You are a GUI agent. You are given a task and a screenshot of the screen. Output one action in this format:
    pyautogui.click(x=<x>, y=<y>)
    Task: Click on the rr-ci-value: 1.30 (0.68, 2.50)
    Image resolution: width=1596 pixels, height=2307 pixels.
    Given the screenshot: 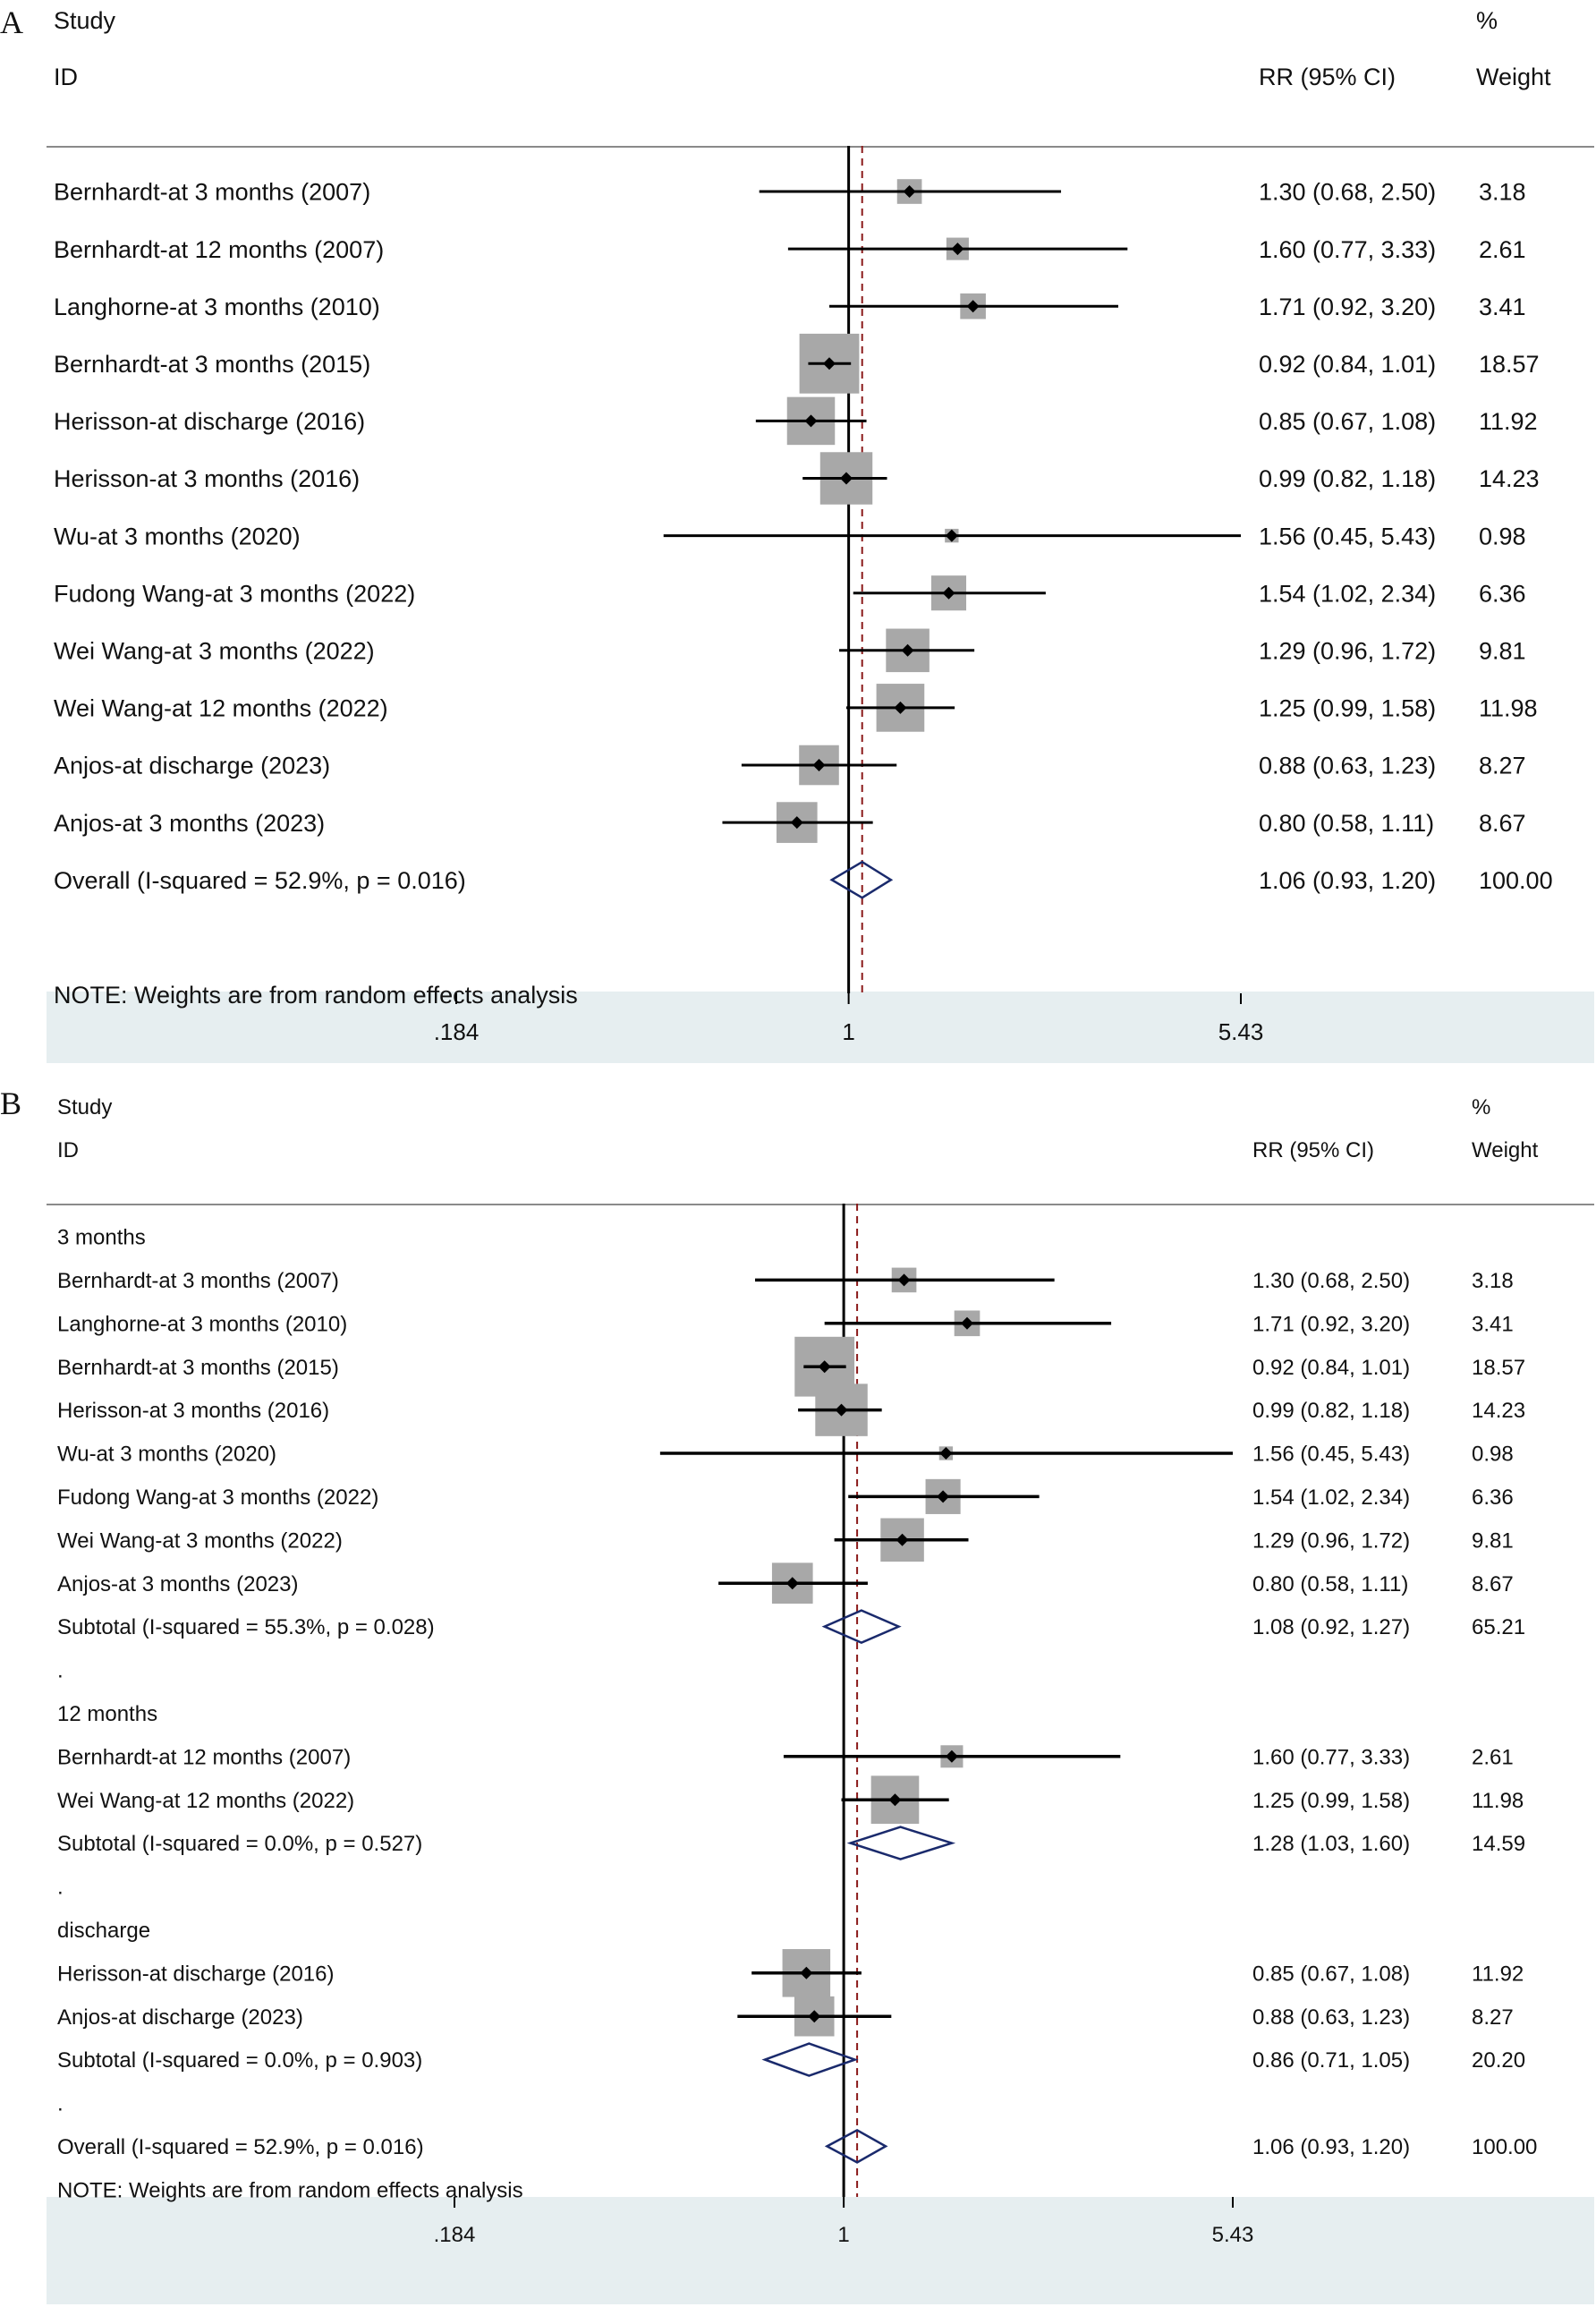 What is the action you would take?
    pyautogui.click(x=1348, y=192)
    